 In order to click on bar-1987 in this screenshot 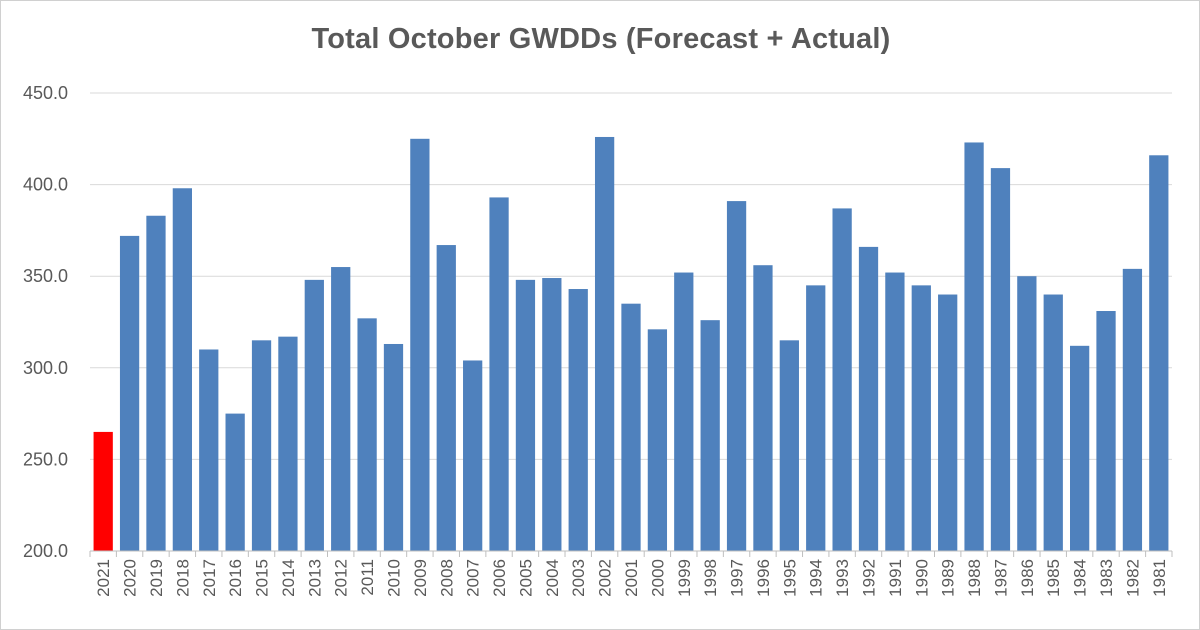, I will do `click(1000, 359)`.